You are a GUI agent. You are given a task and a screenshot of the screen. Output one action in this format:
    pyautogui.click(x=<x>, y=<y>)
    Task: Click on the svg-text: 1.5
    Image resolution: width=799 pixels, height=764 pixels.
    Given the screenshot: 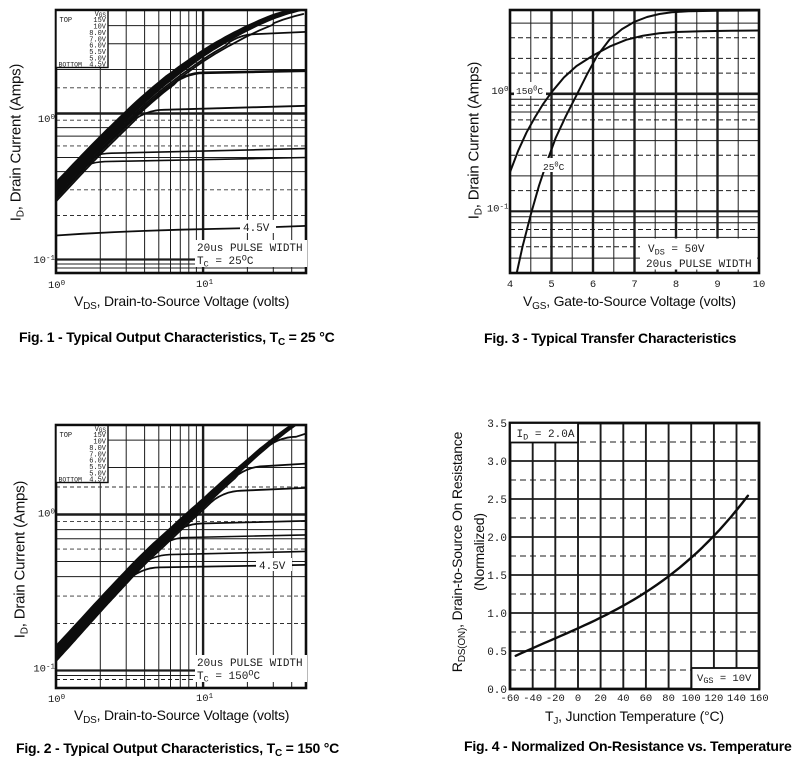 What is the action you would take?
    pyautogui.click(x=497, y=577)
    